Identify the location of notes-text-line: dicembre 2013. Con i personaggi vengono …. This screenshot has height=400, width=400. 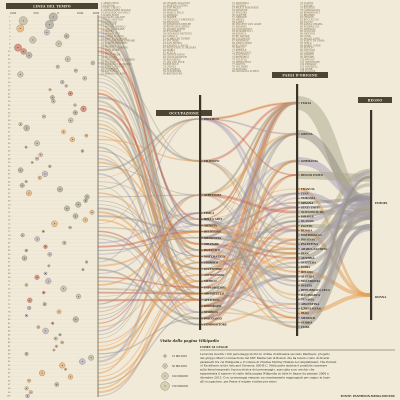
(265, 377).